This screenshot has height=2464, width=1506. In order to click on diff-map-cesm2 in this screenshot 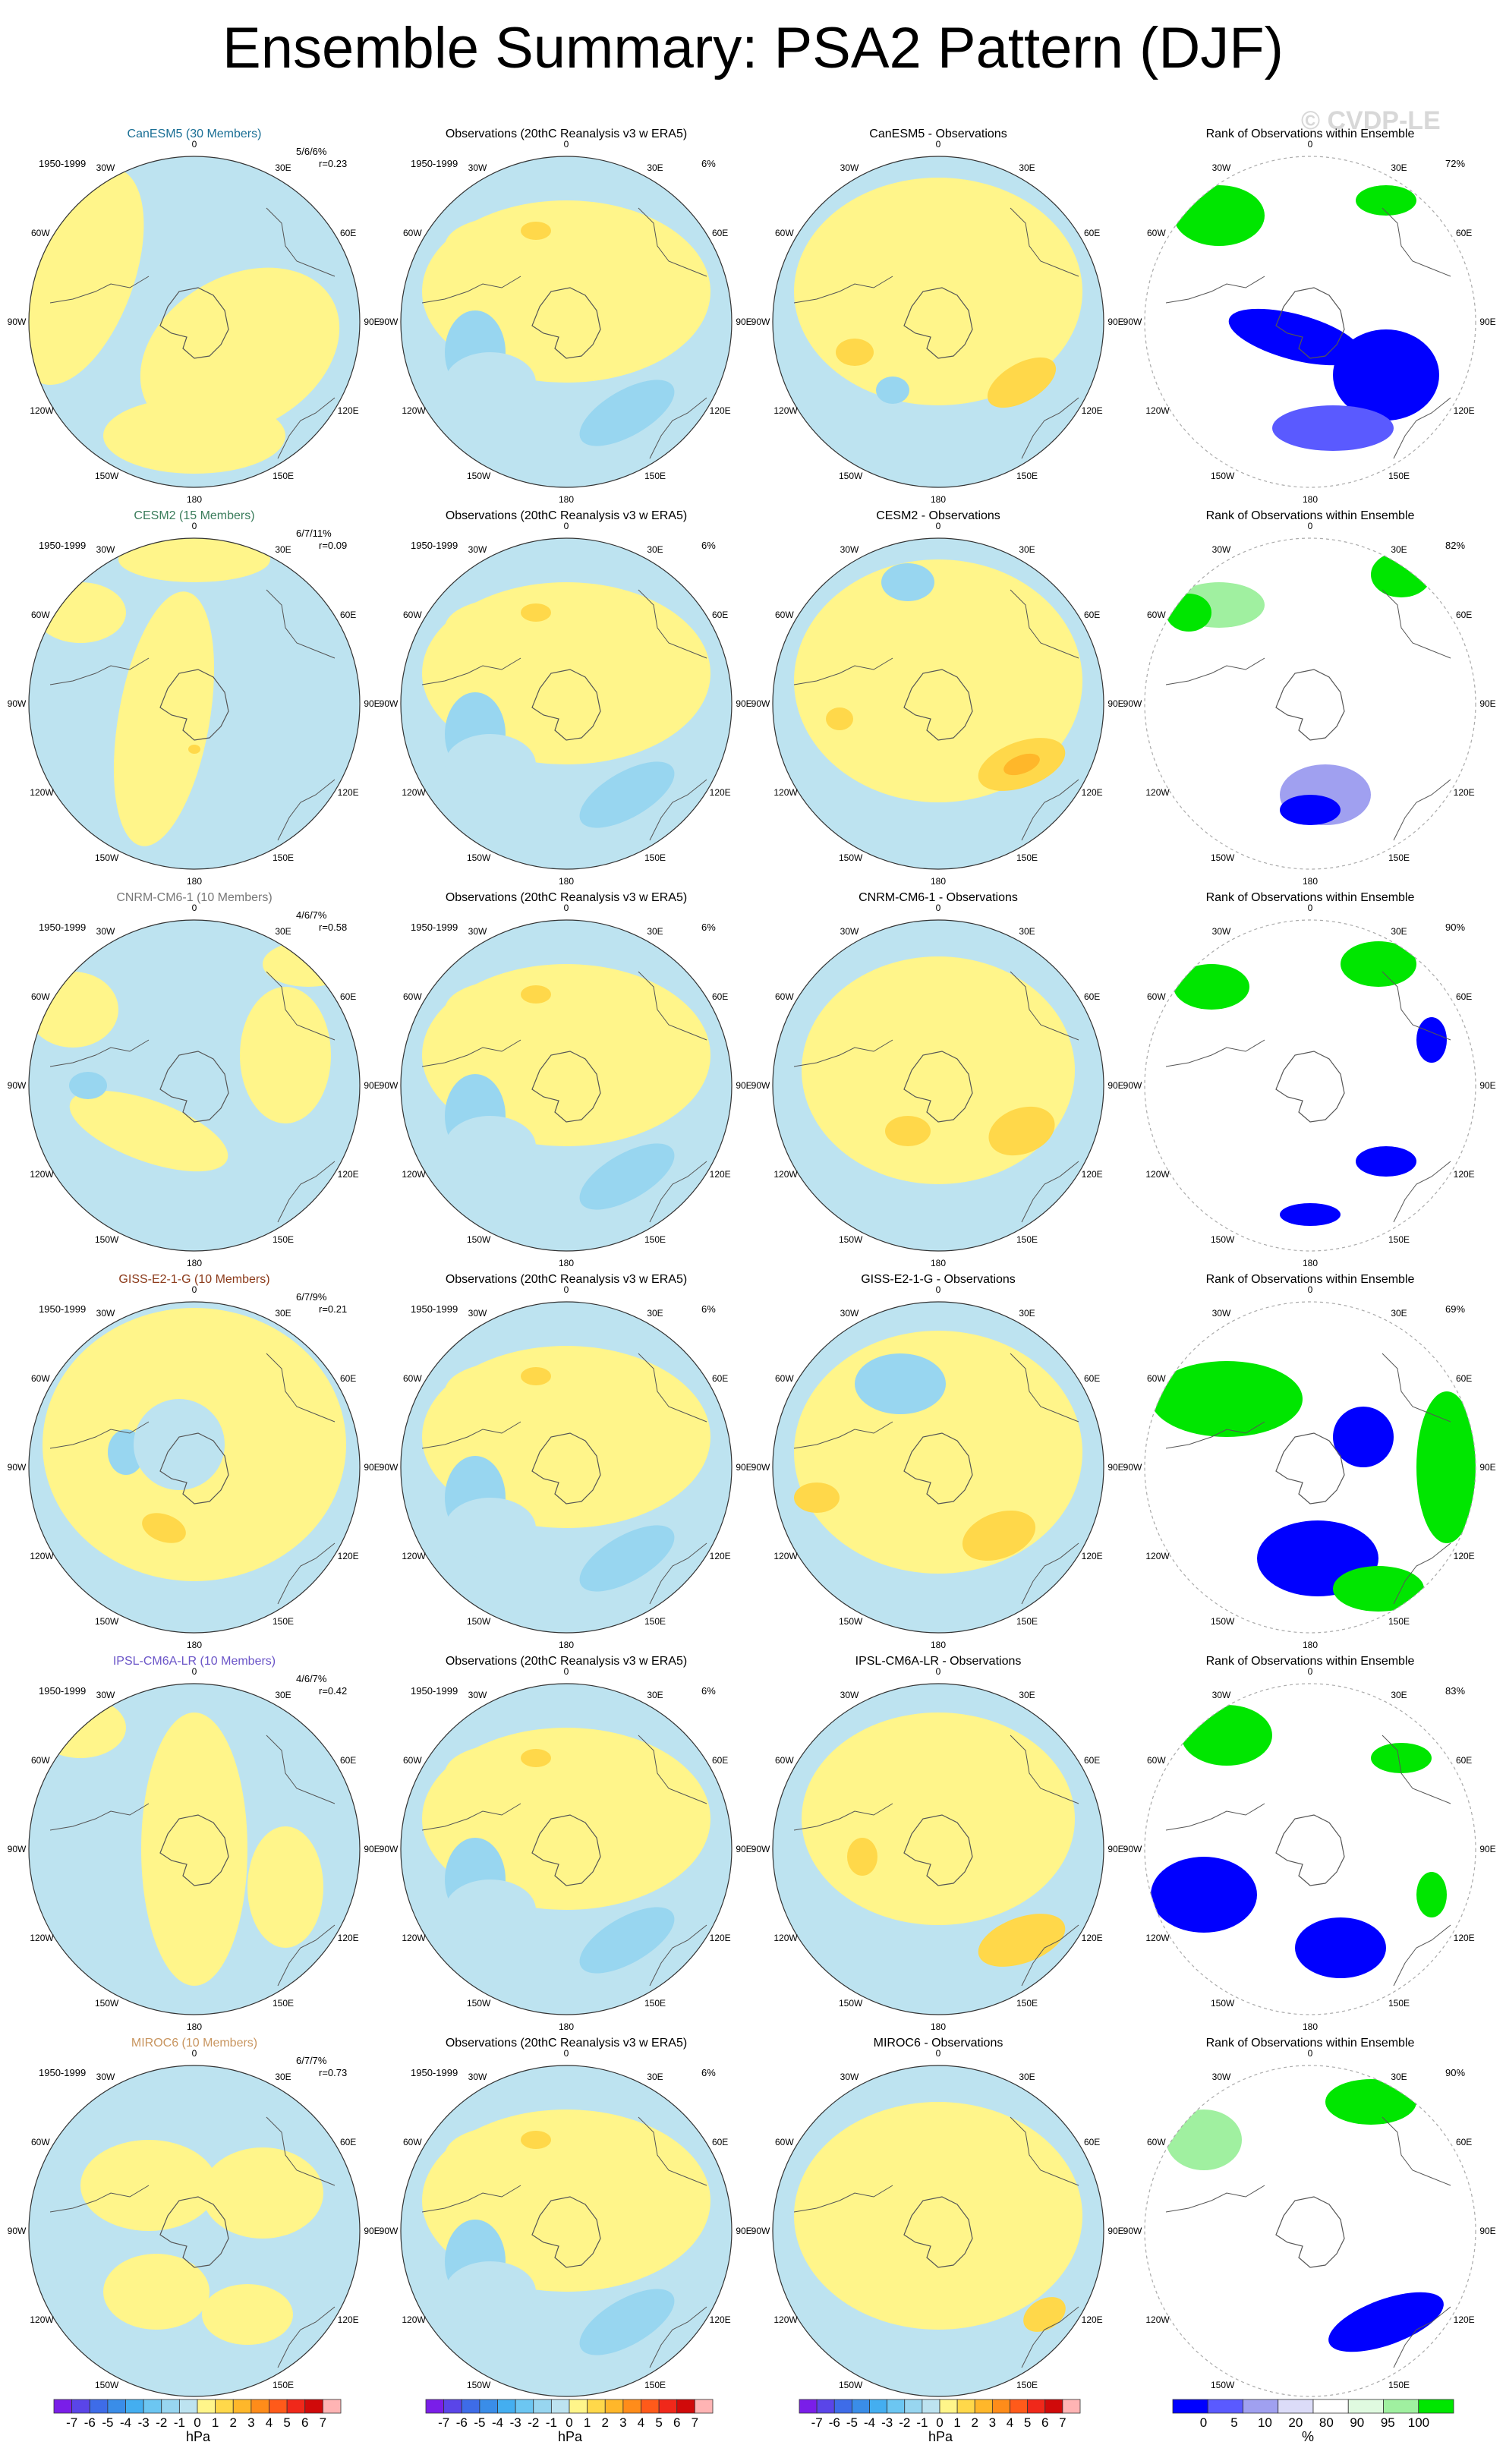, I will do `click(938, 703)`.